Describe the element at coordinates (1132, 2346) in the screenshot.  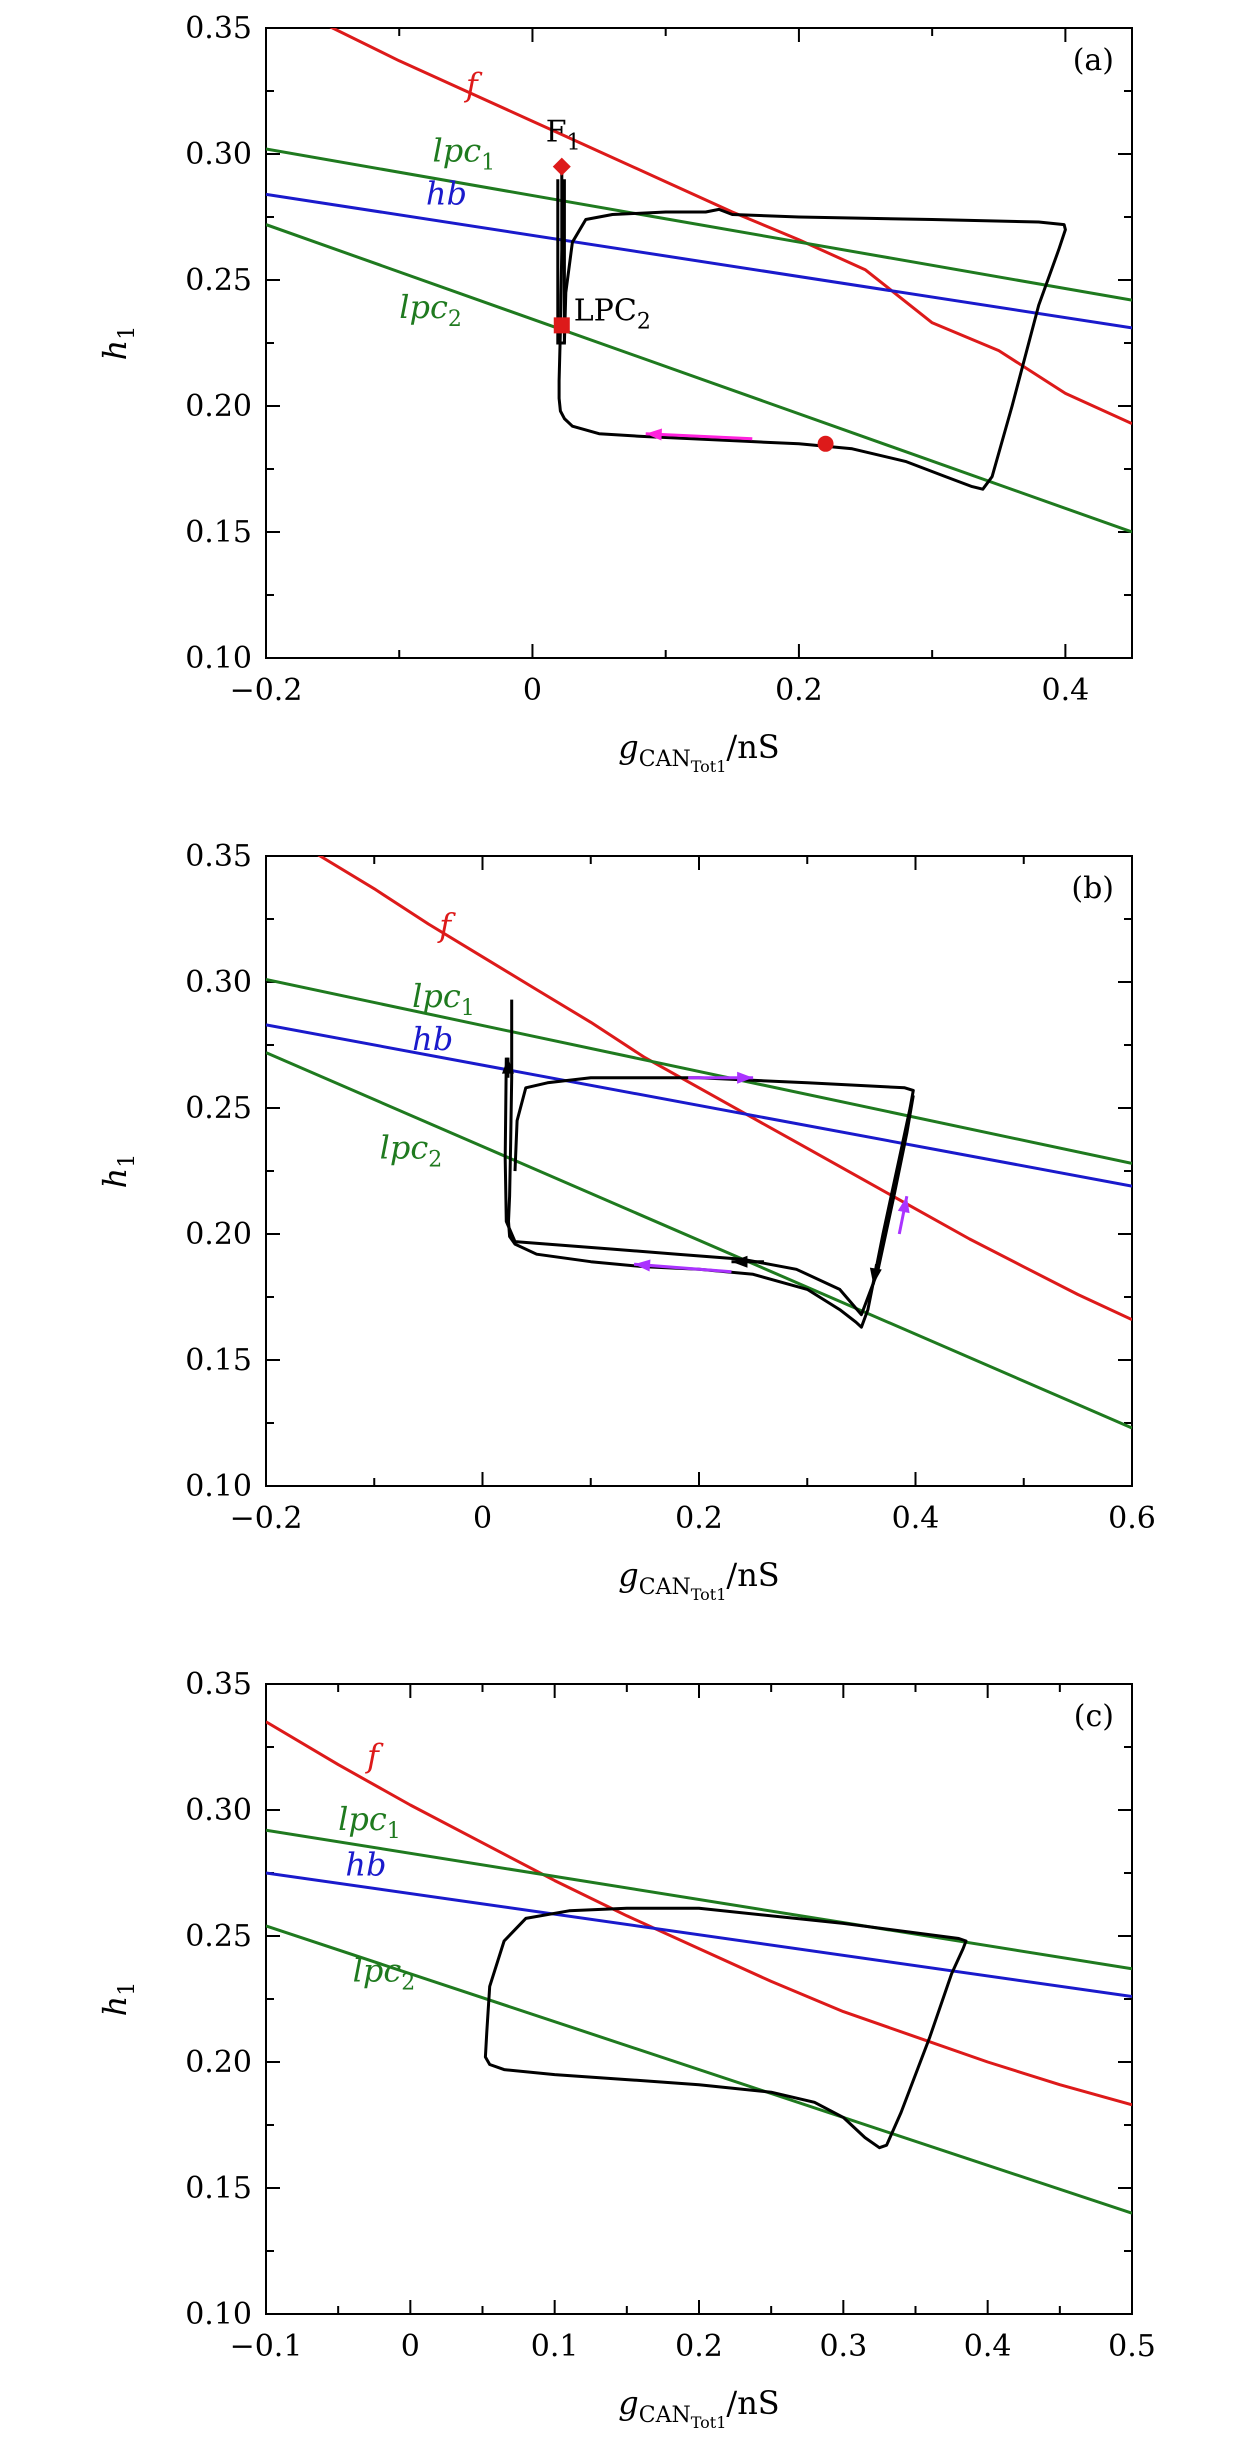
I see `x-tick-label: 0.5` at that location.